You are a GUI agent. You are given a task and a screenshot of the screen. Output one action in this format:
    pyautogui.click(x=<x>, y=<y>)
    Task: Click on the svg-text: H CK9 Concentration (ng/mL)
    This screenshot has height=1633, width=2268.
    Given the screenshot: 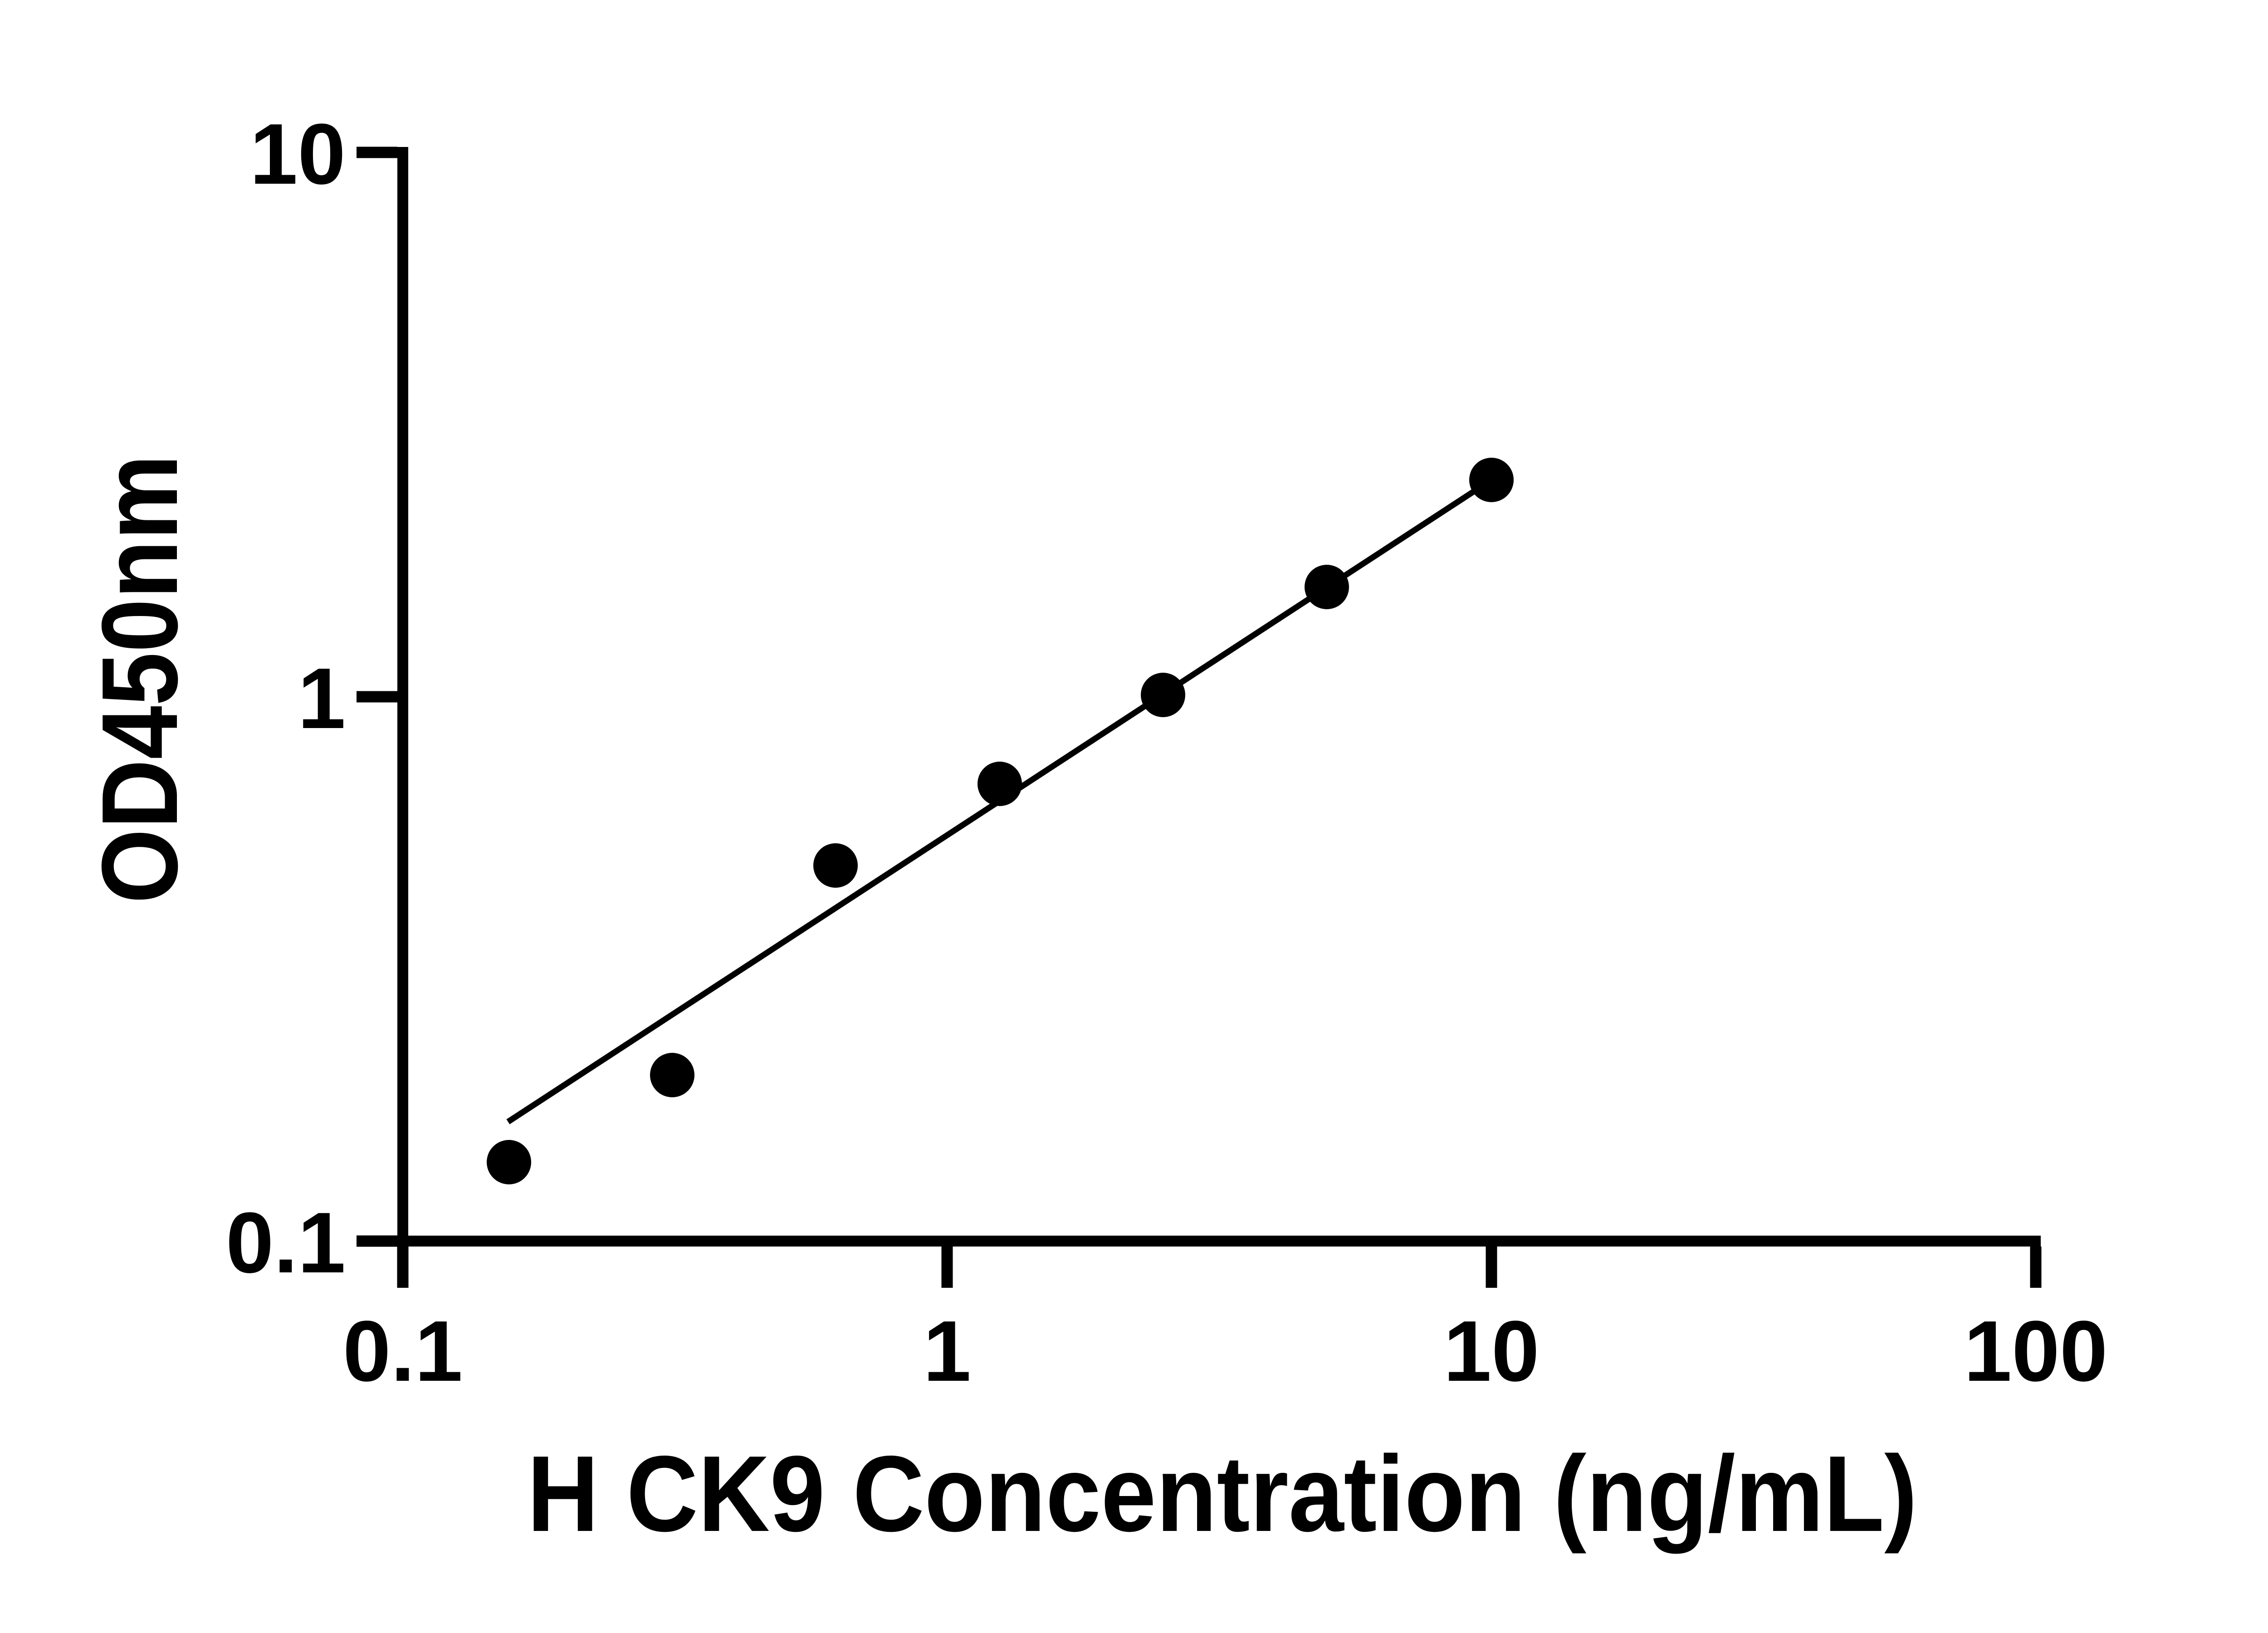 What is the action you would take?
    pyautogui.click(x=1222, y=1494)
    